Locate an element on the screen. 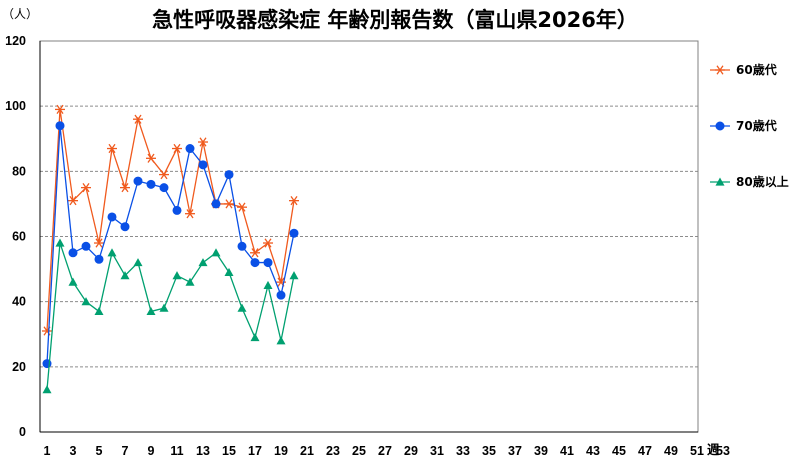  data-point-s2-w12 is located at coordinates (190, 149).